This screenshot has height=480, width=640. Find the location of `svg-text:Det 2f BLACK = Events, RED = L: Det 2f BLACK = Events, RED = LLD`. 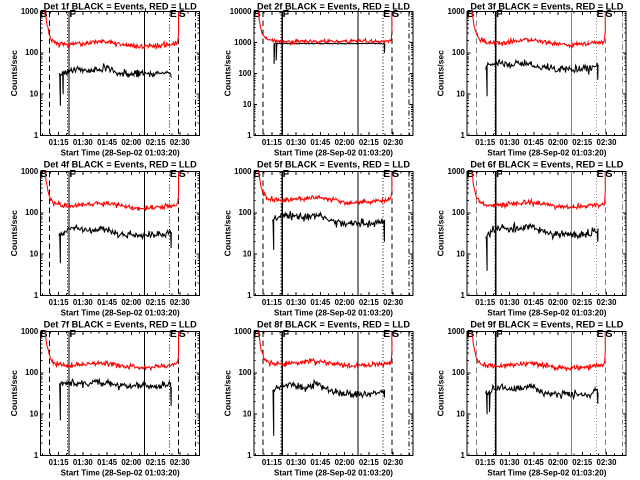

svg-text:Det 2f BLACK = Events, RED = L: Det 2f BLACK = Events, RED = LLD is located at coordinates (333, 6).